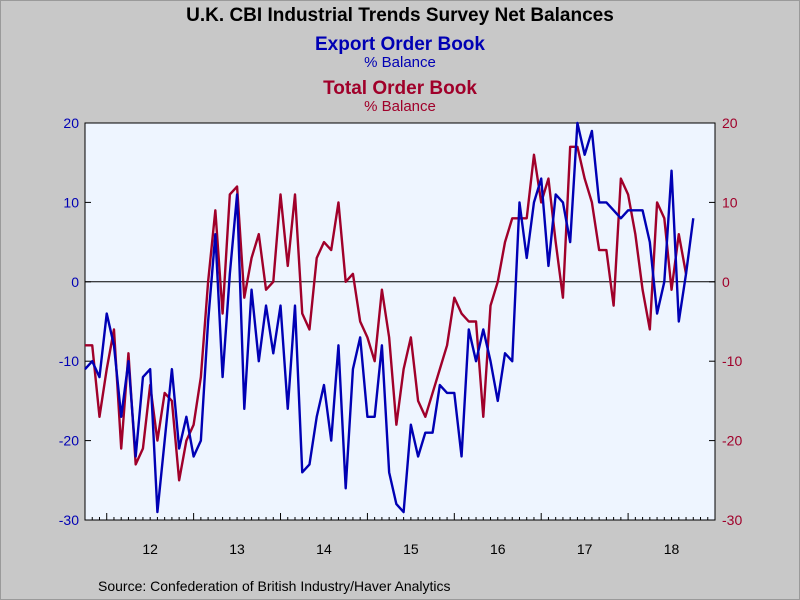 The image size is (800, 600). Describe the element at coordinates (400, 88) in the screenshot. I see `total-series-title: Total Order Book` at that location.